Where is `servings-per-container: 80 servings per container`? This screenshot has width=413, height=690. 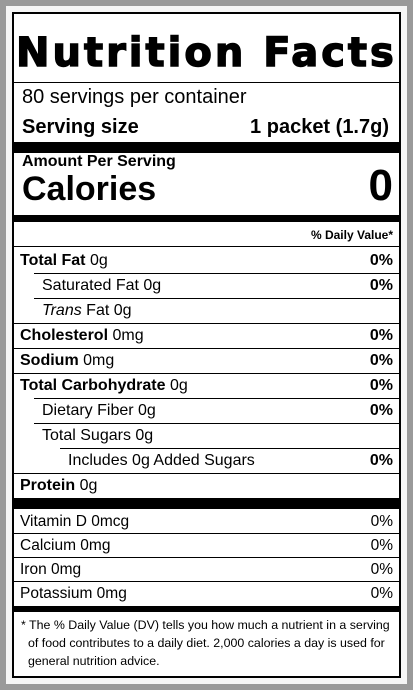 servings-per-container: 80 servings per container is located at coordinates (134, 97).